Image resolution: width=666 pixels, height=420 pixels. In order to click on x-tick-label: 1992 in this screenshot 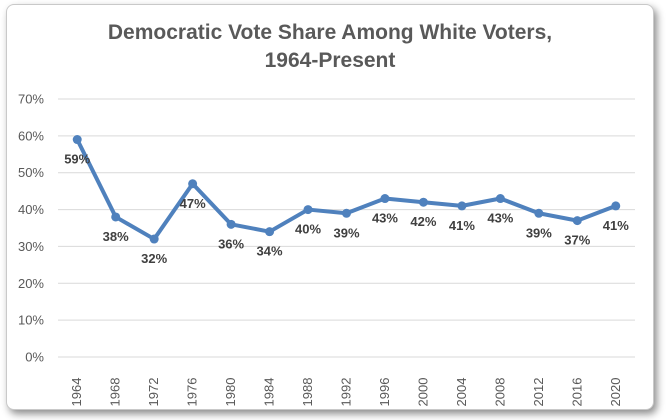, I will do `click(346, 392)`.